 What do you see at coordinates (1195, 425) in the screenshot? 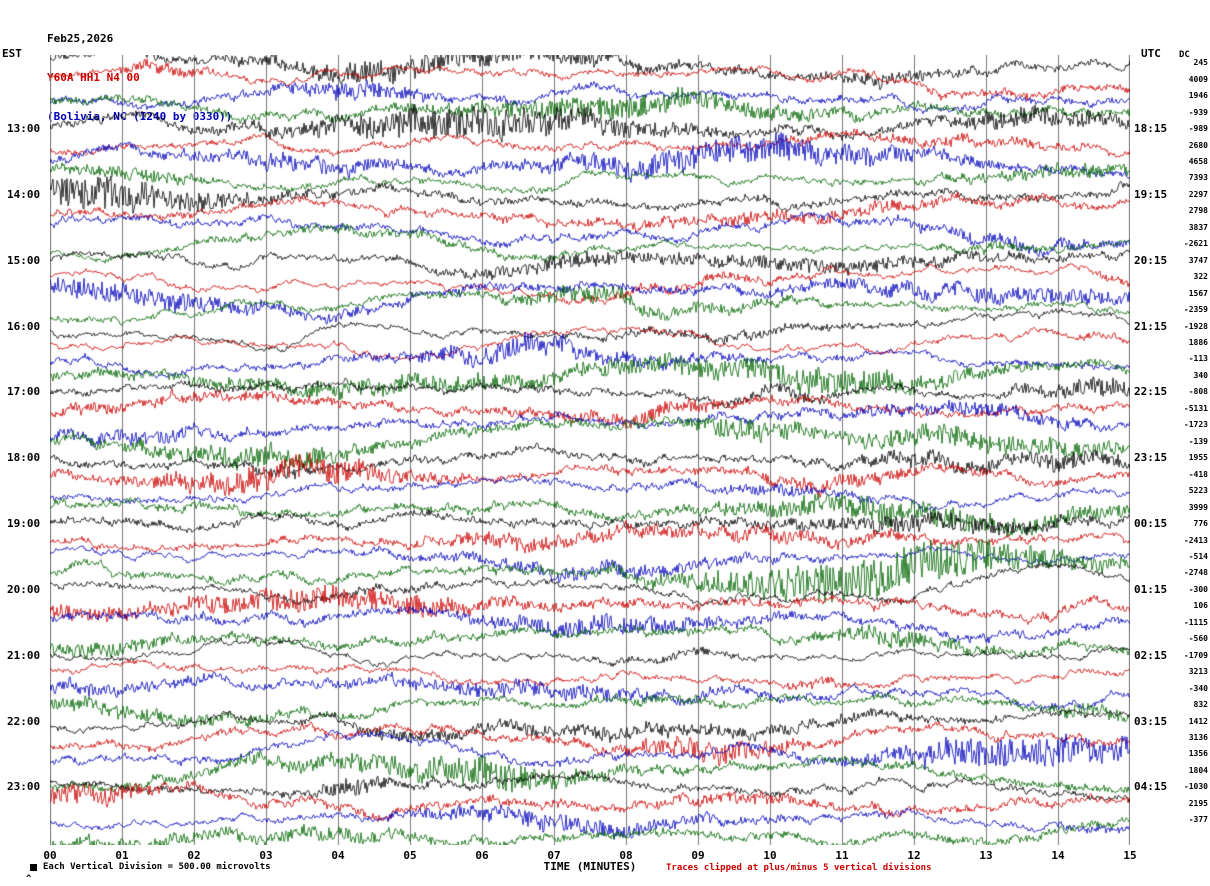
I see `dc-value: -1723` at bounding box center [1195, 425].